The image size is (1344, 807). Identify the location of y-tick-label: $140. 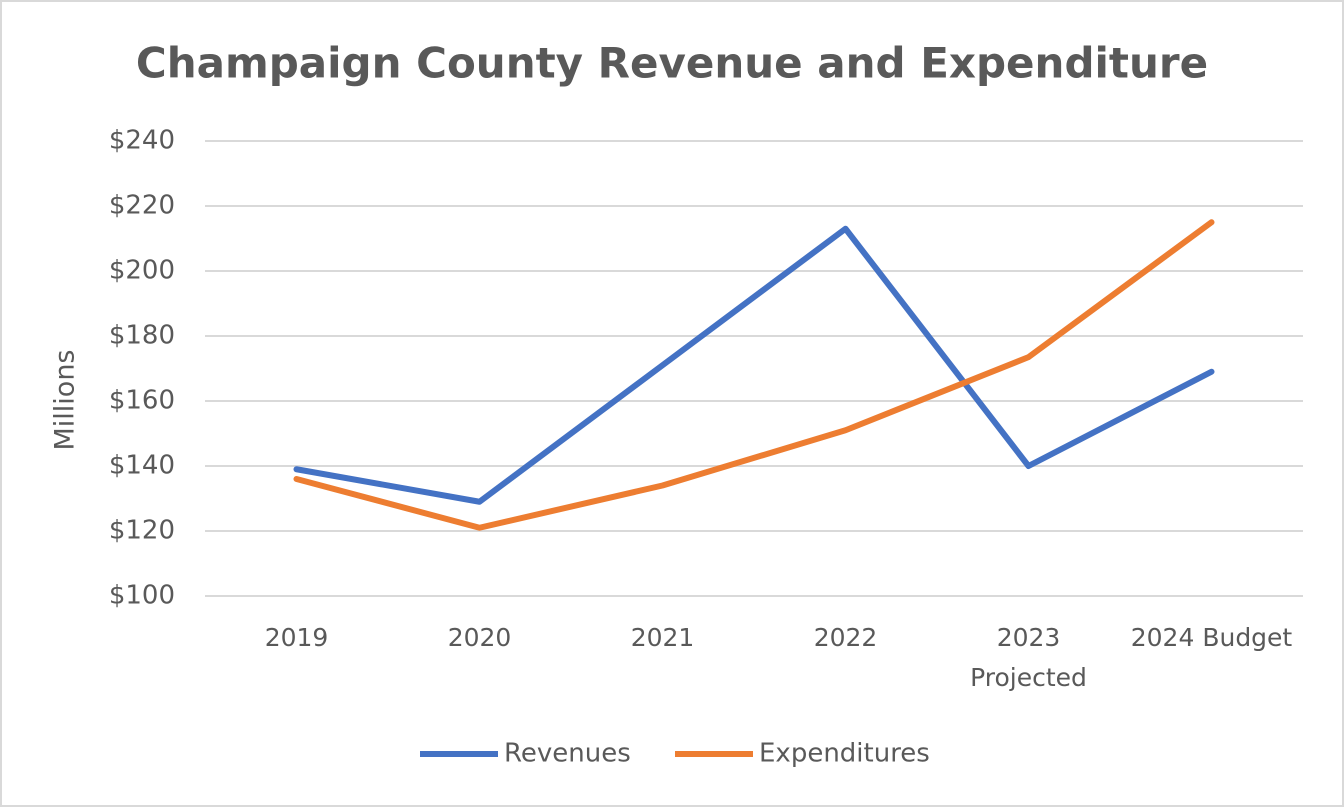
(142, 466).